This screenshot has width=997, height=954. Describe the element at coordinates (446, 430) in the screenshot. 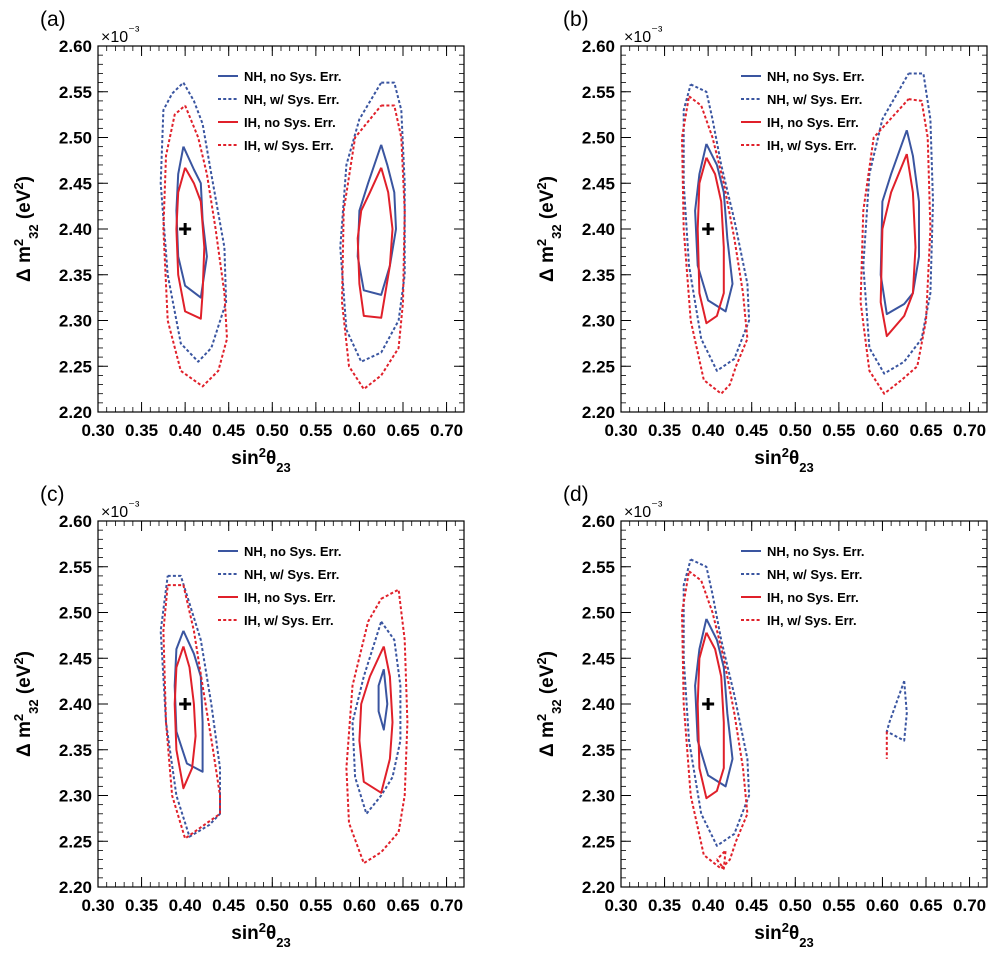

I see `x-tick-label: 0.70` at that location.